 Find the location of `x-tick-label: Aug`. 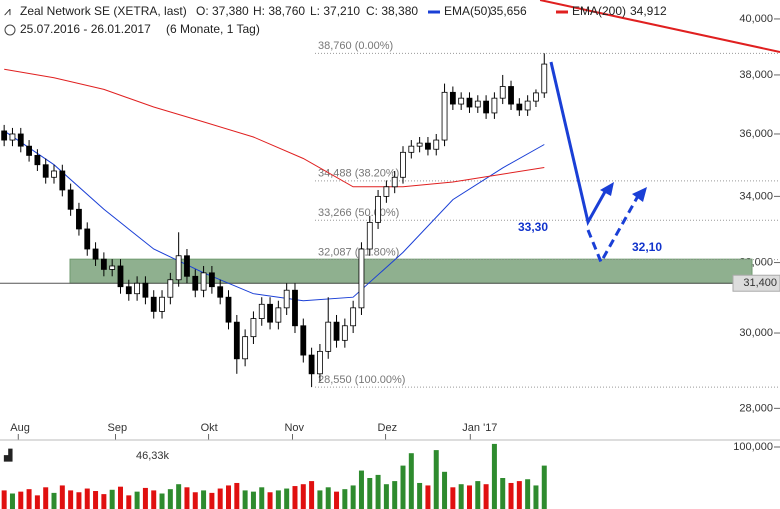

x-tick-label: Aug is located at coordinates (20, 428).